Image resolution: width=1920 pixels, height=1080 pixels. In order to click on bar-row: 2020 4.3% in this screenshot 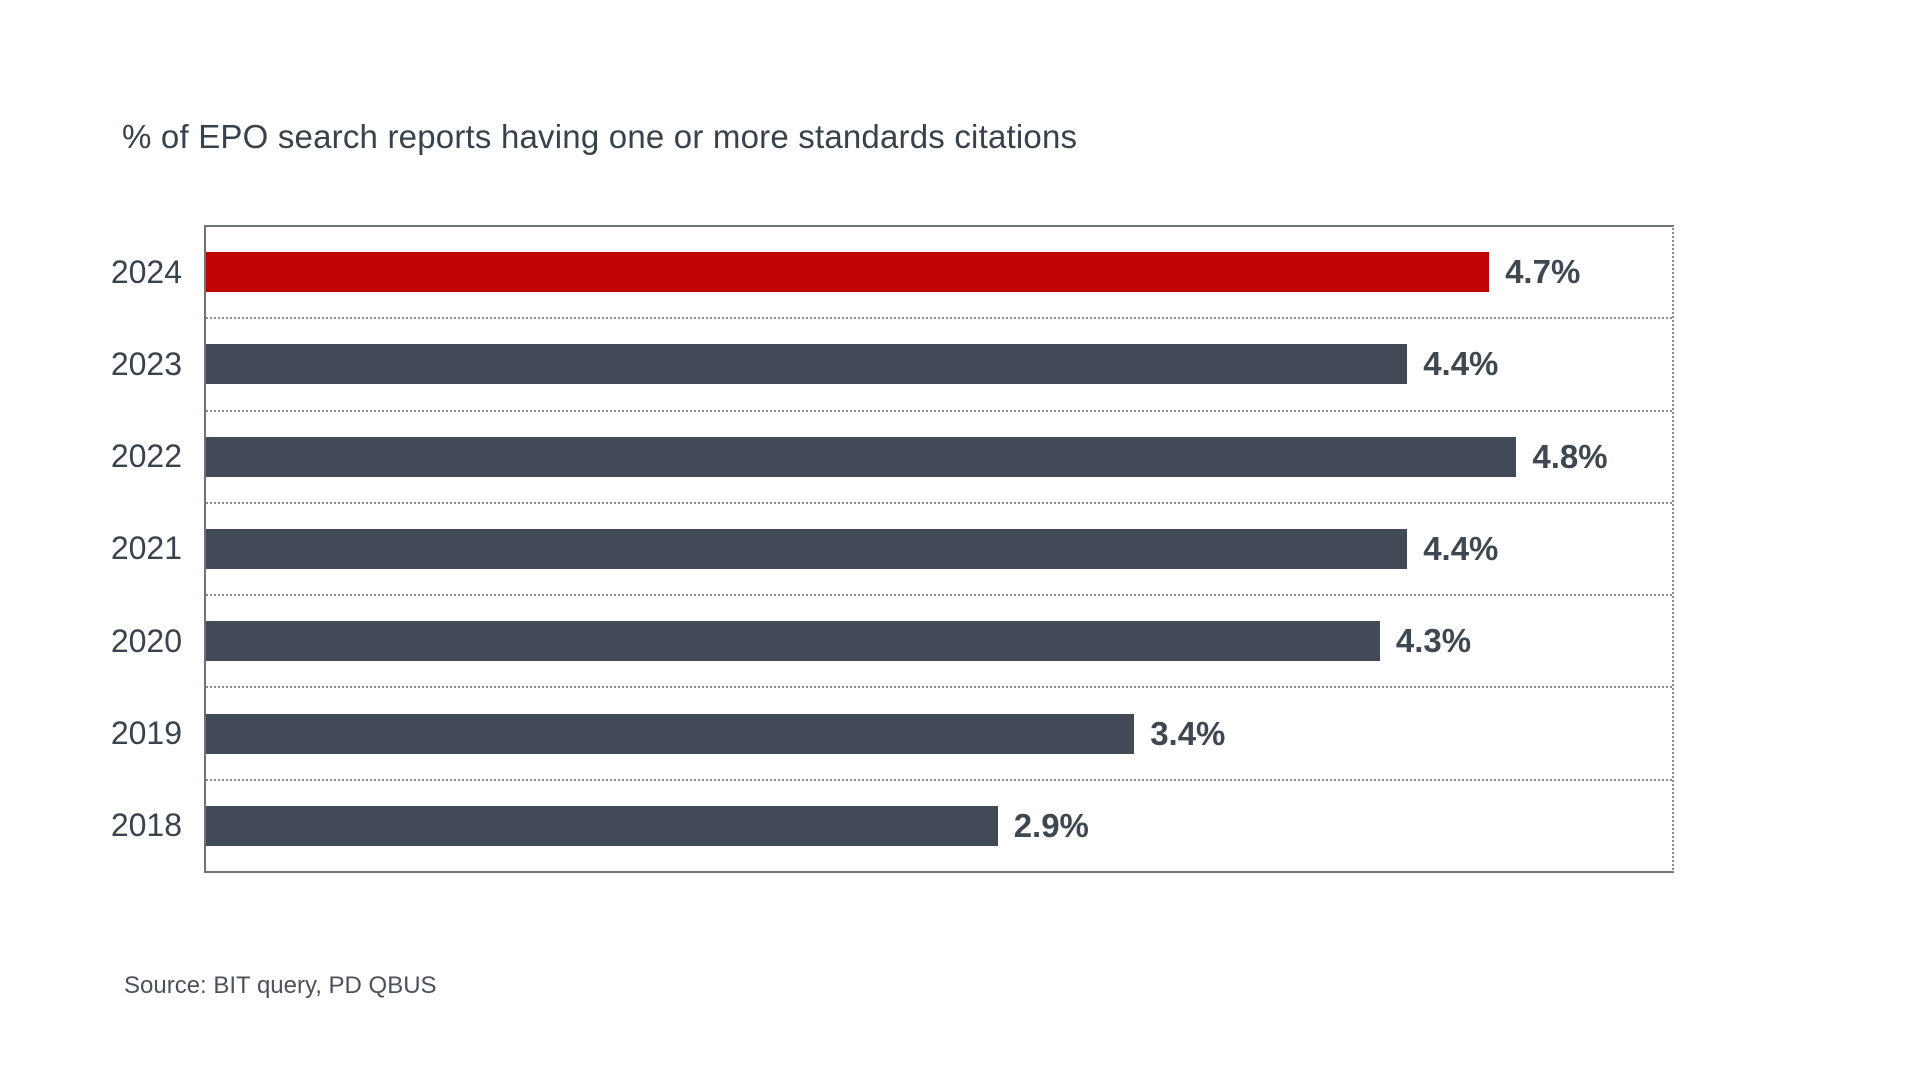, I will do `click(891, 642)`.